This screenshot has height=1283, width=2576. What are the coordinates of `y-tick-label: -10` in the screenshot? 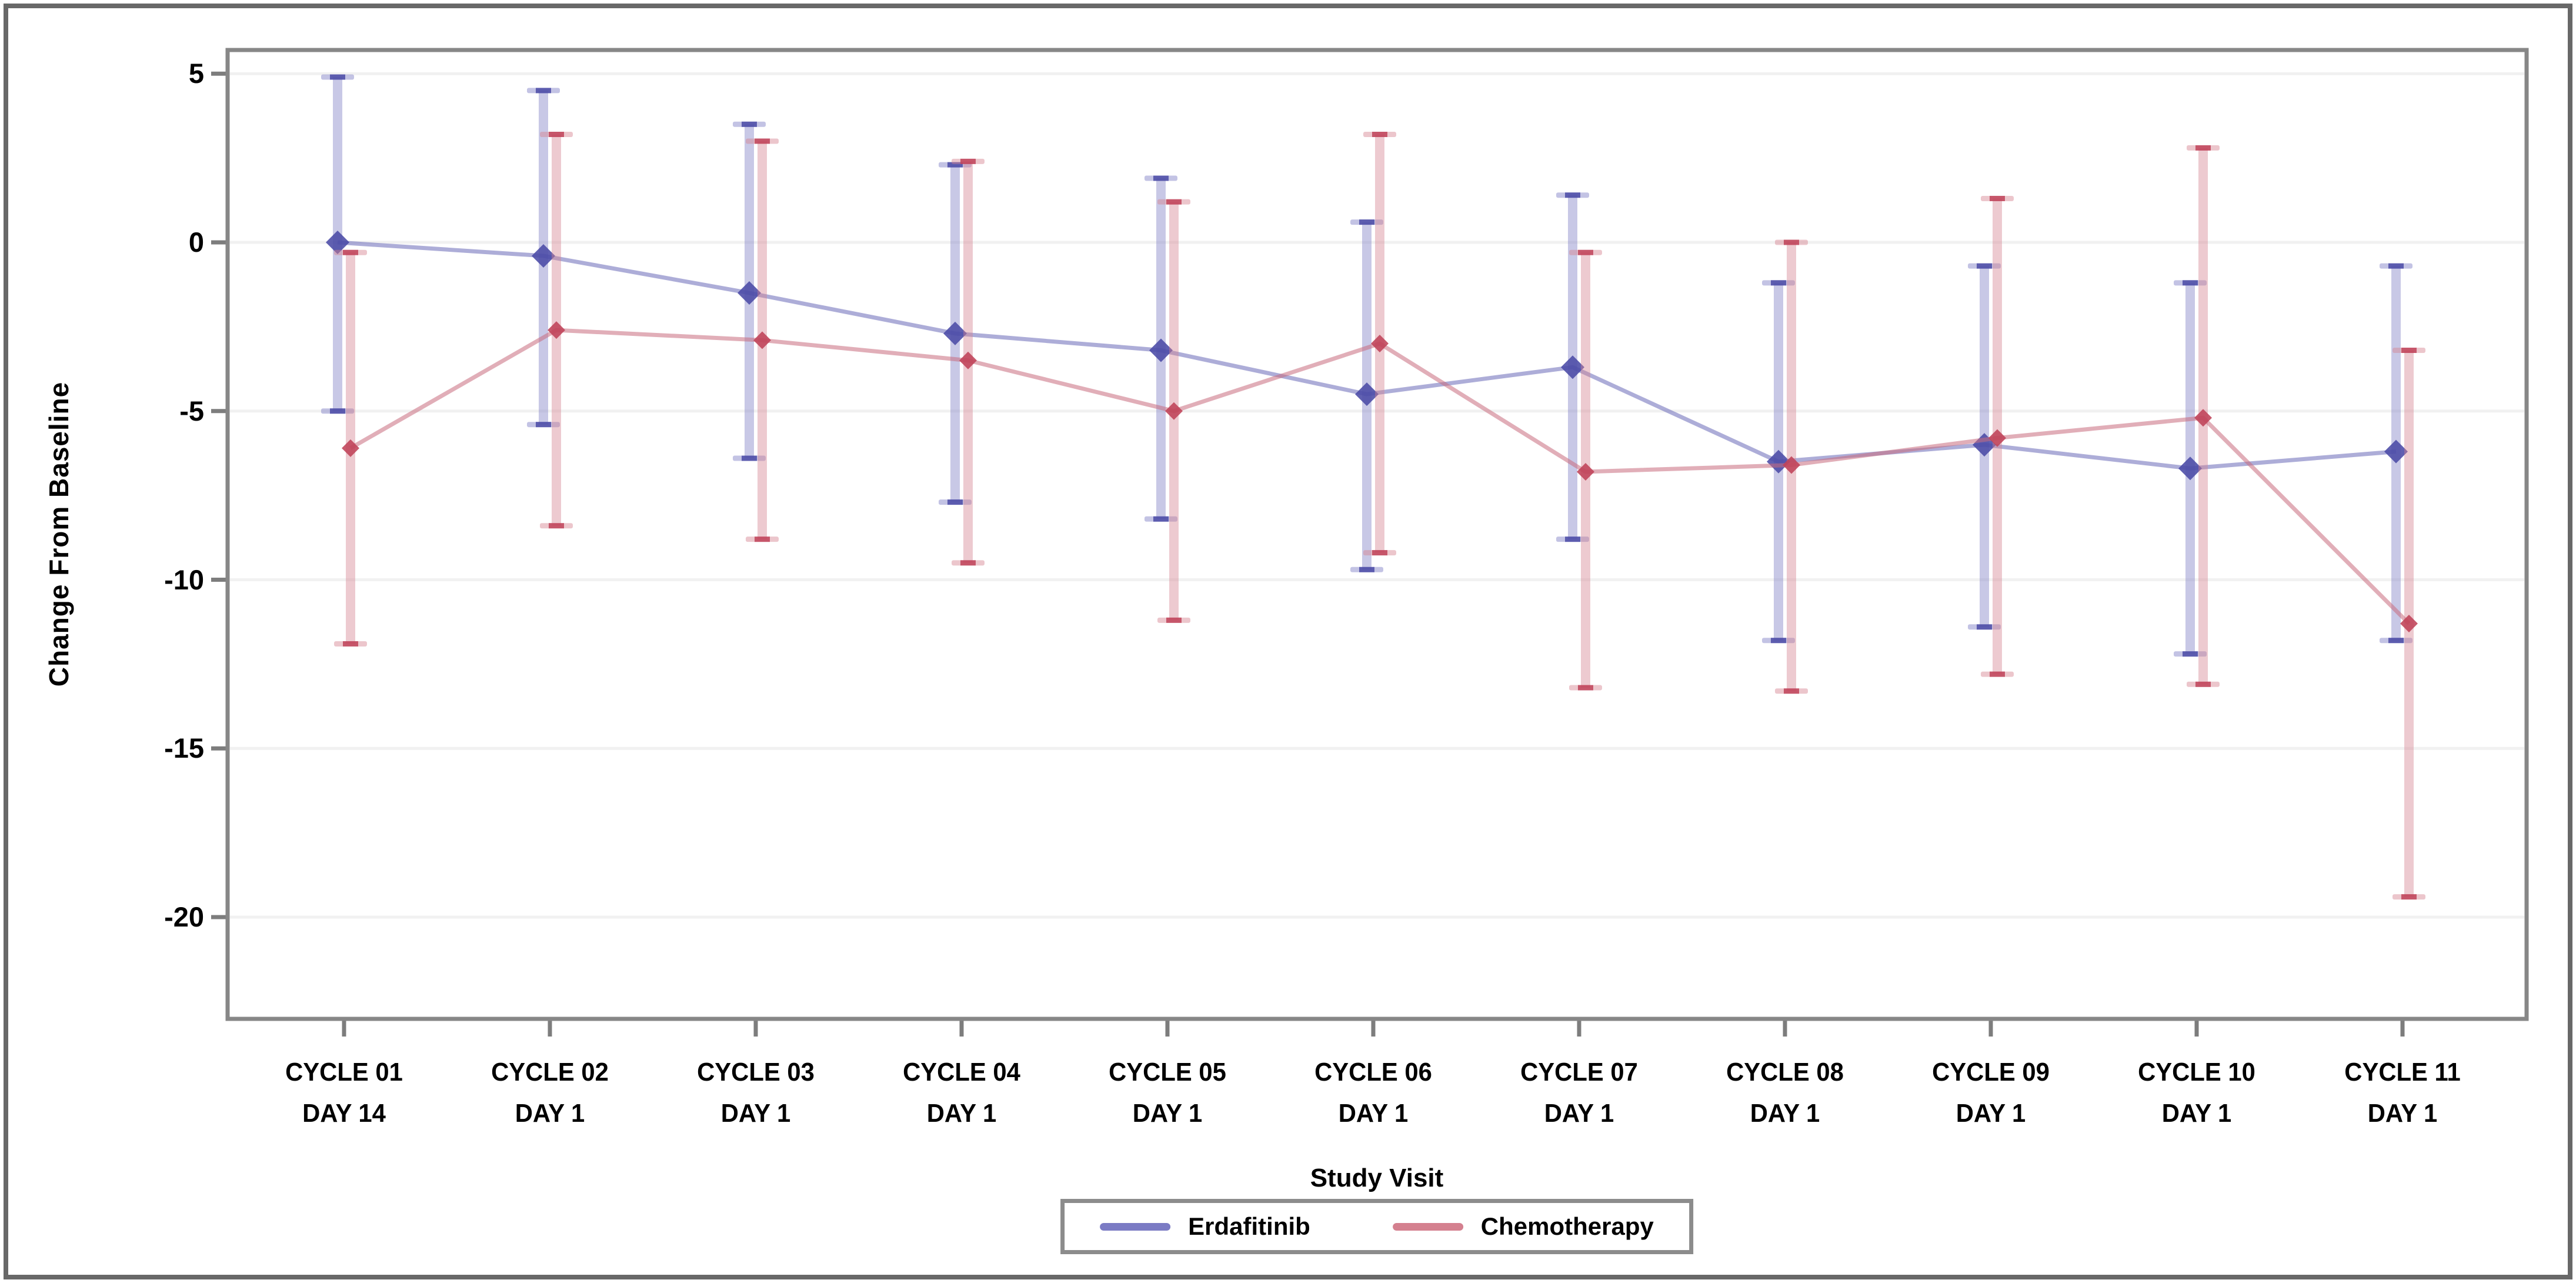 It's located at (184, 580).